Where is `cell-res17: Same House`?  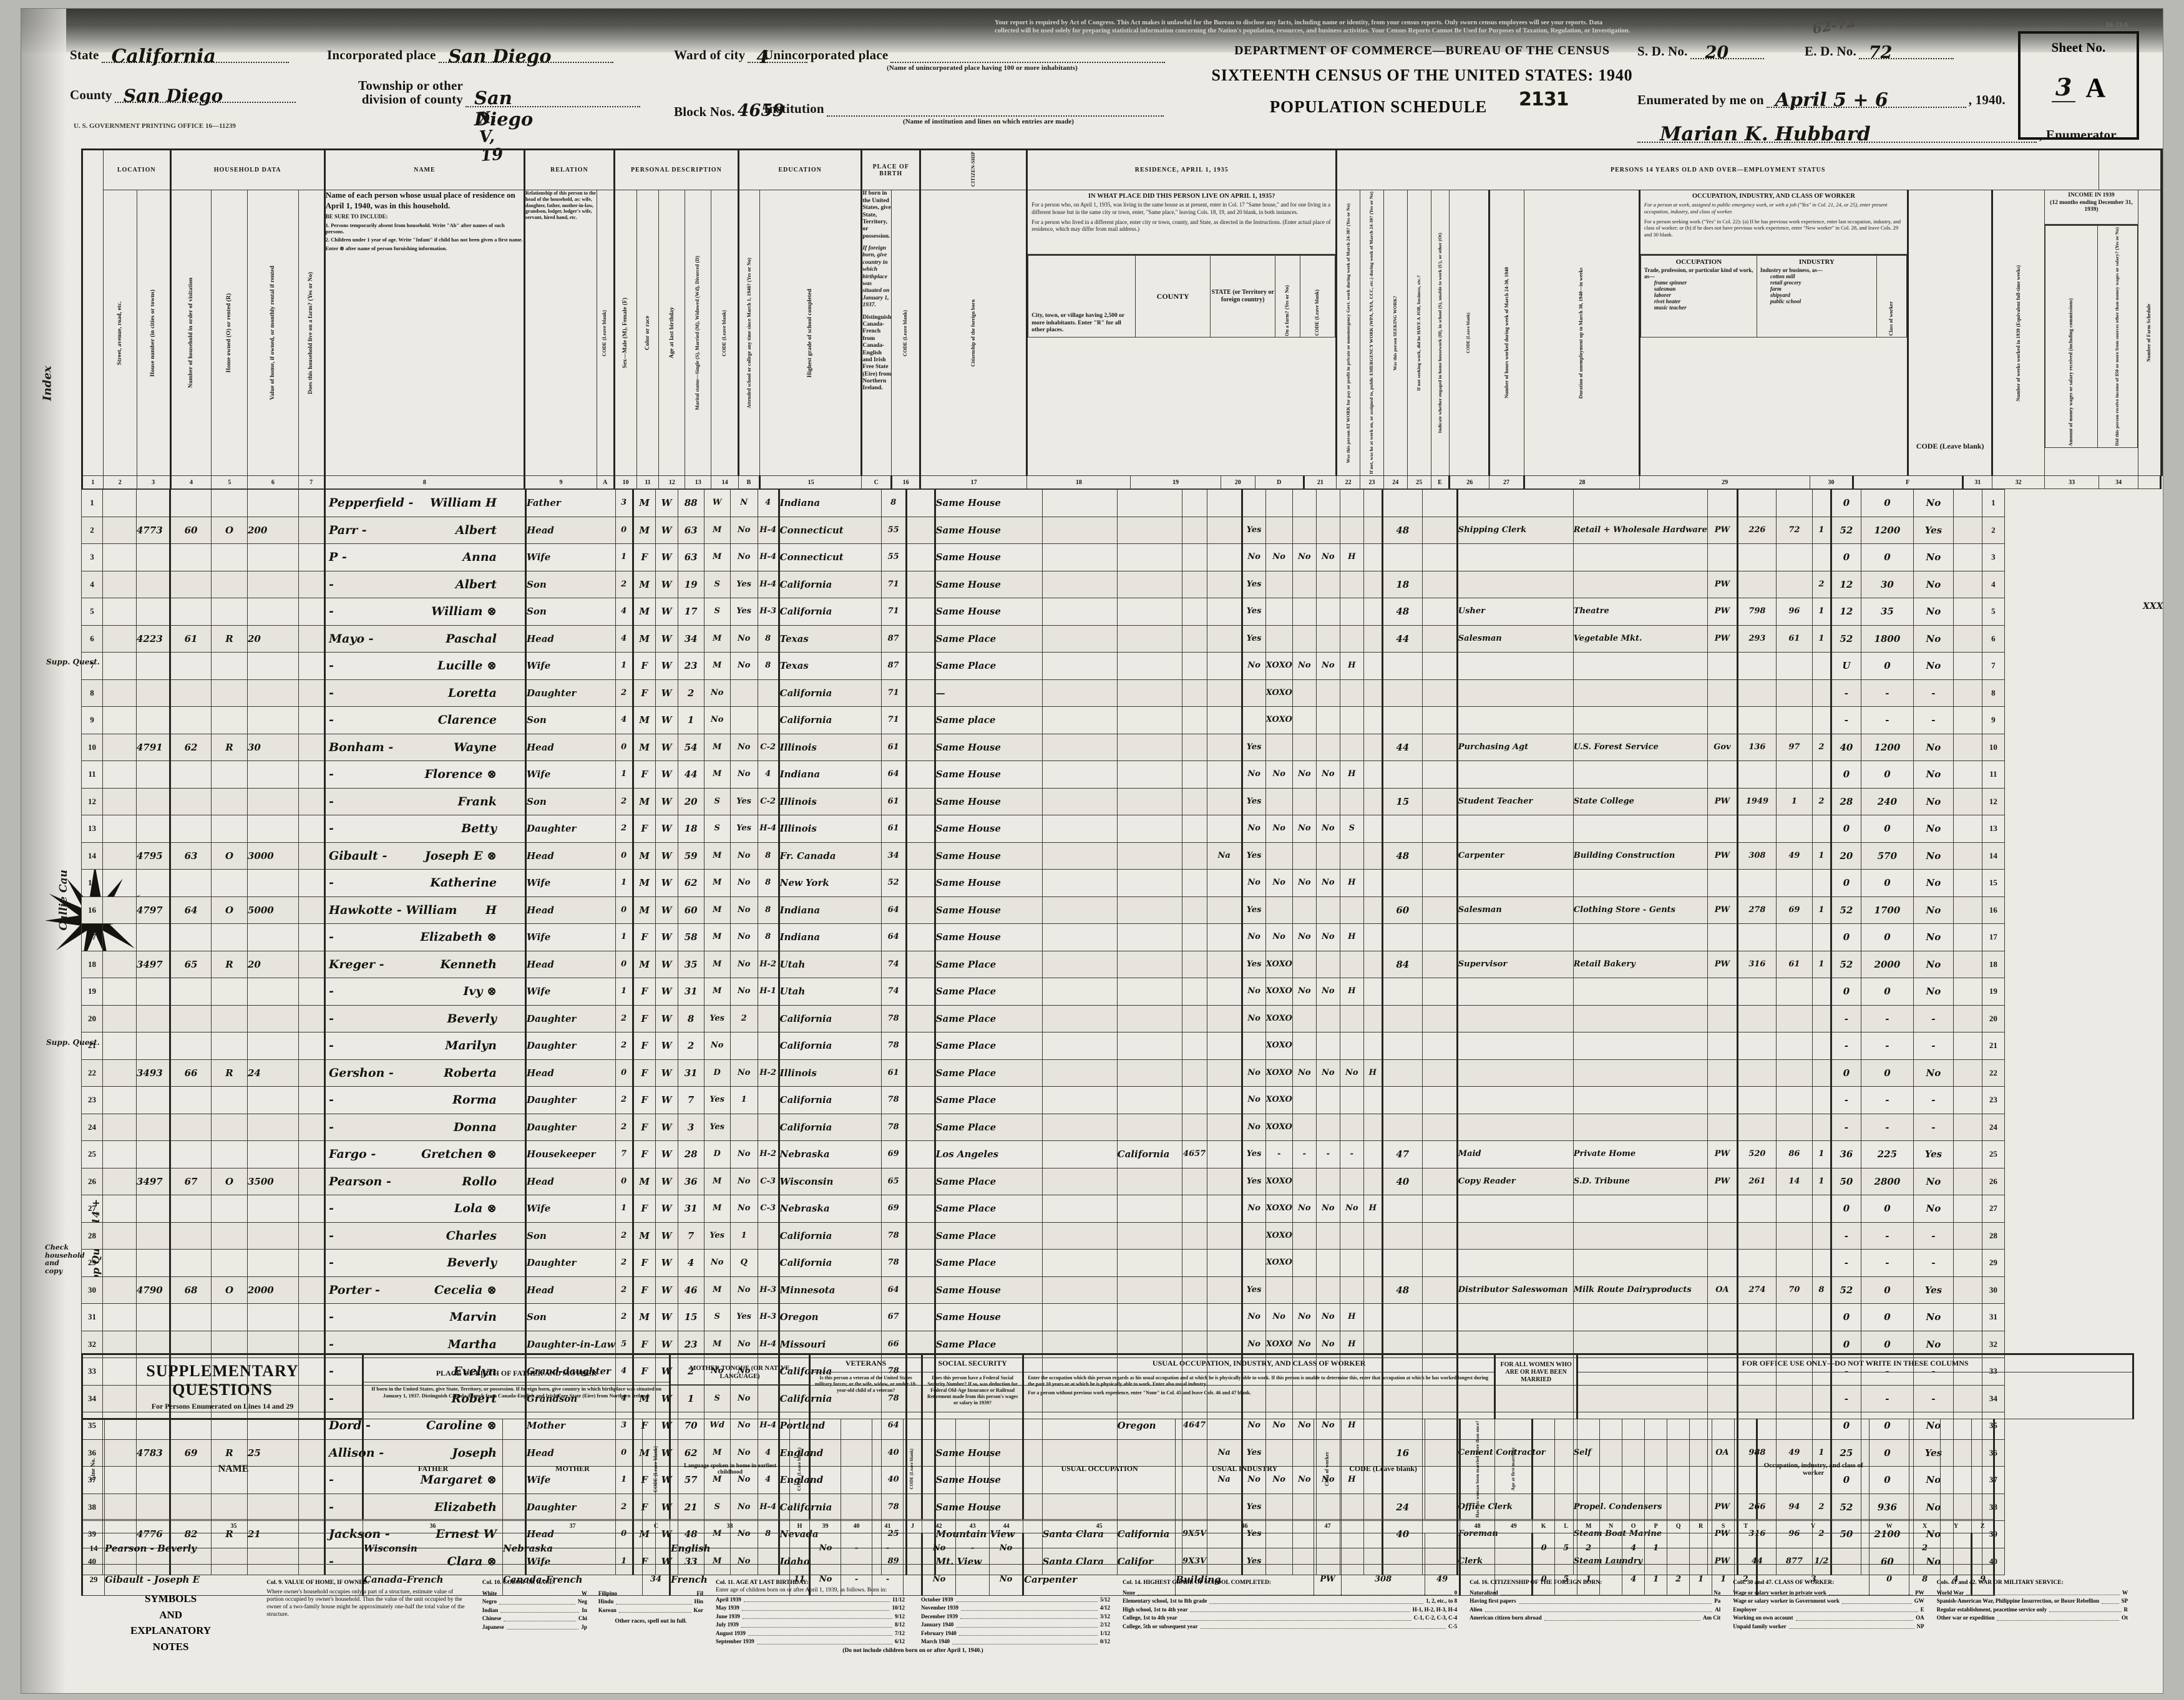 cell-res17: Same House is located at coordinates (988, 557).